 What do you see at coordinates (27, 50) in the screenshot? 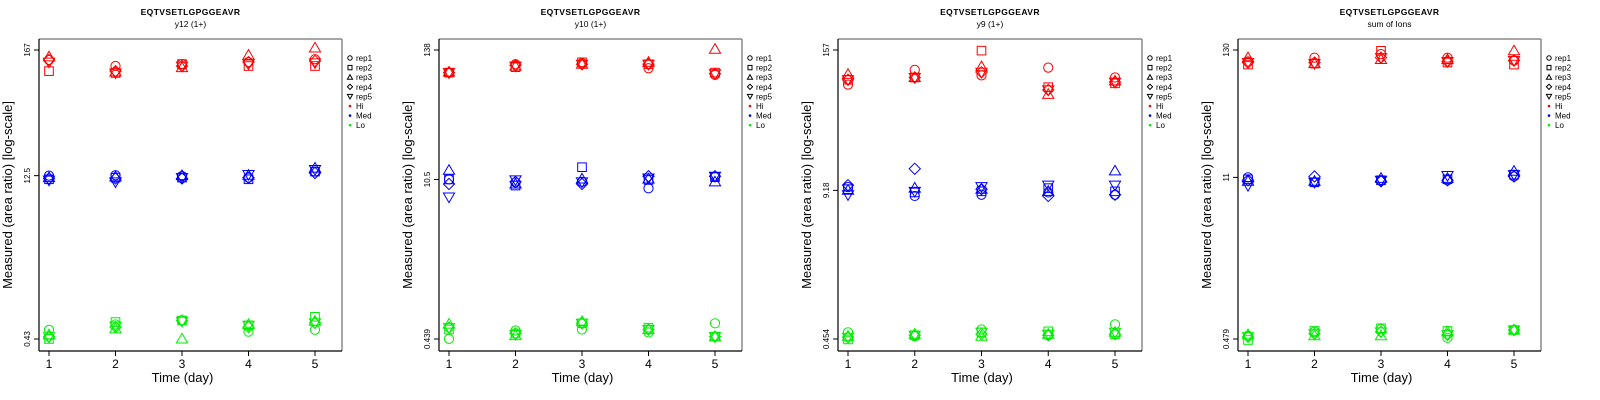
I see `y-tick-label: 167` at bounding box center [27, 50].